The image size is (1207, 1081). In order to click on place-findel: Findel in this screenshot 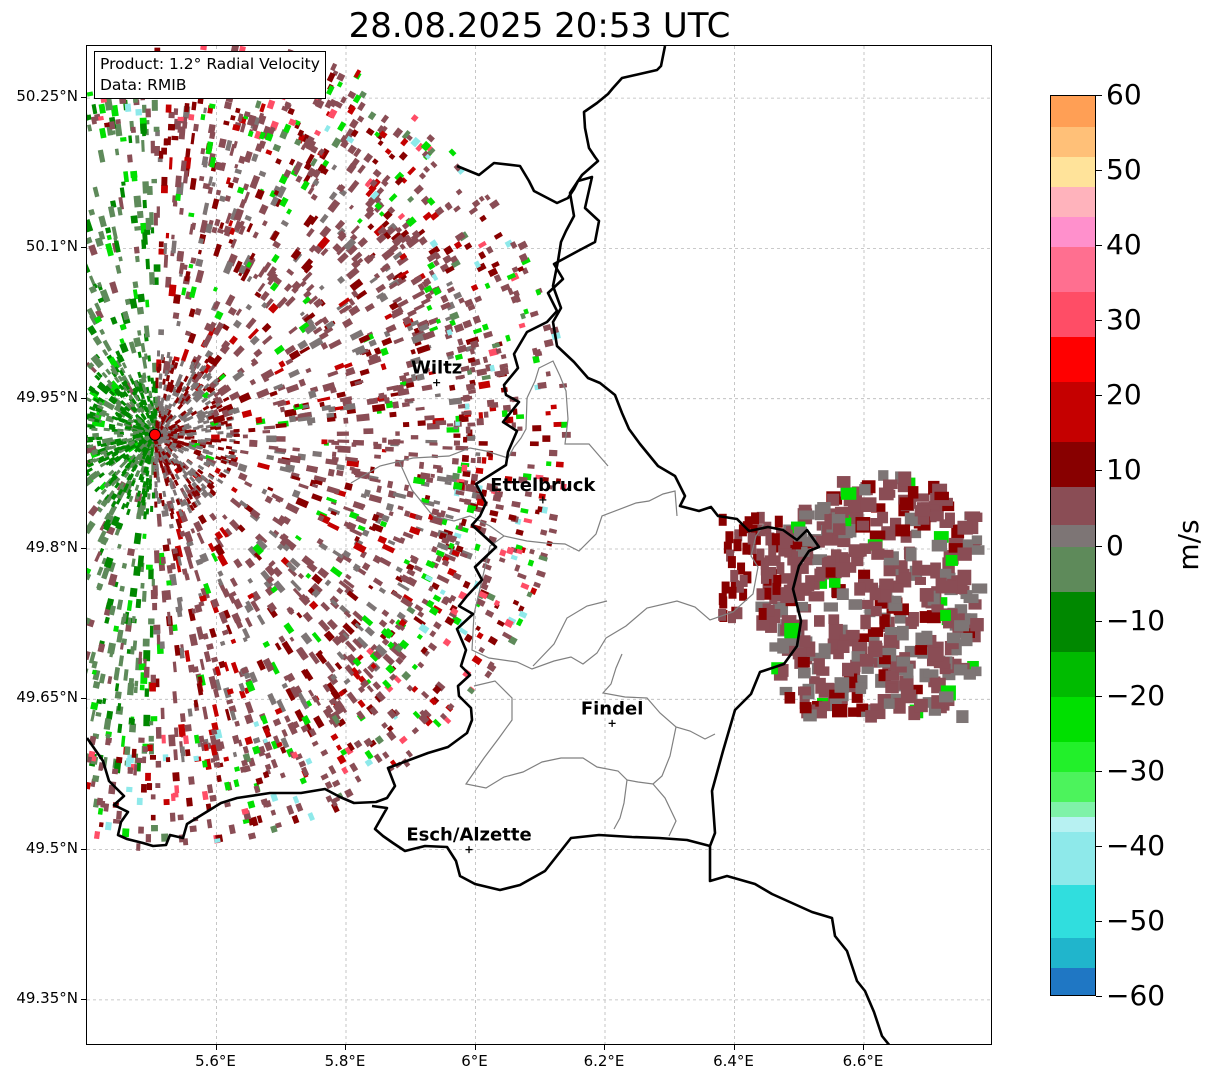, I will do `click(612, 712)`.